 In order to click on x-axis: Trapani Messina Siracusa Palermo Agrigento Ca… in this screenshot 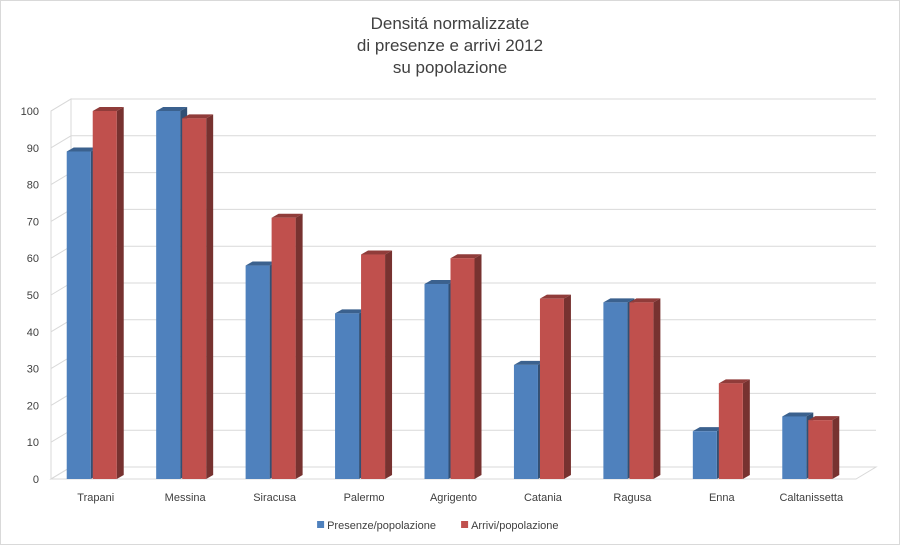, I will do `click(460, 498)`.